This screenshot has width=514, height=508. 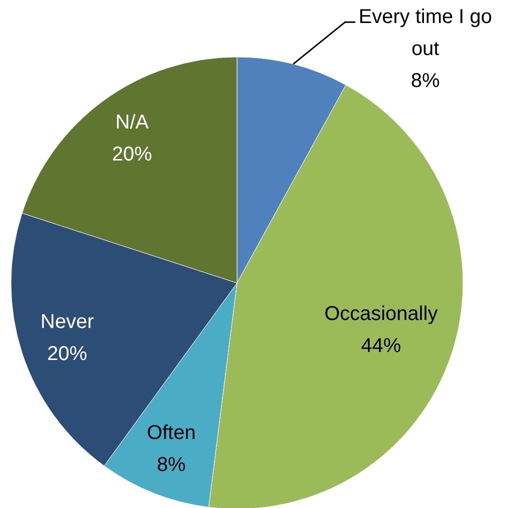 What do you see at coordinates (381, 345) in the screenshot?
I see `data-label: 44%` at bounding box center [381, 345].